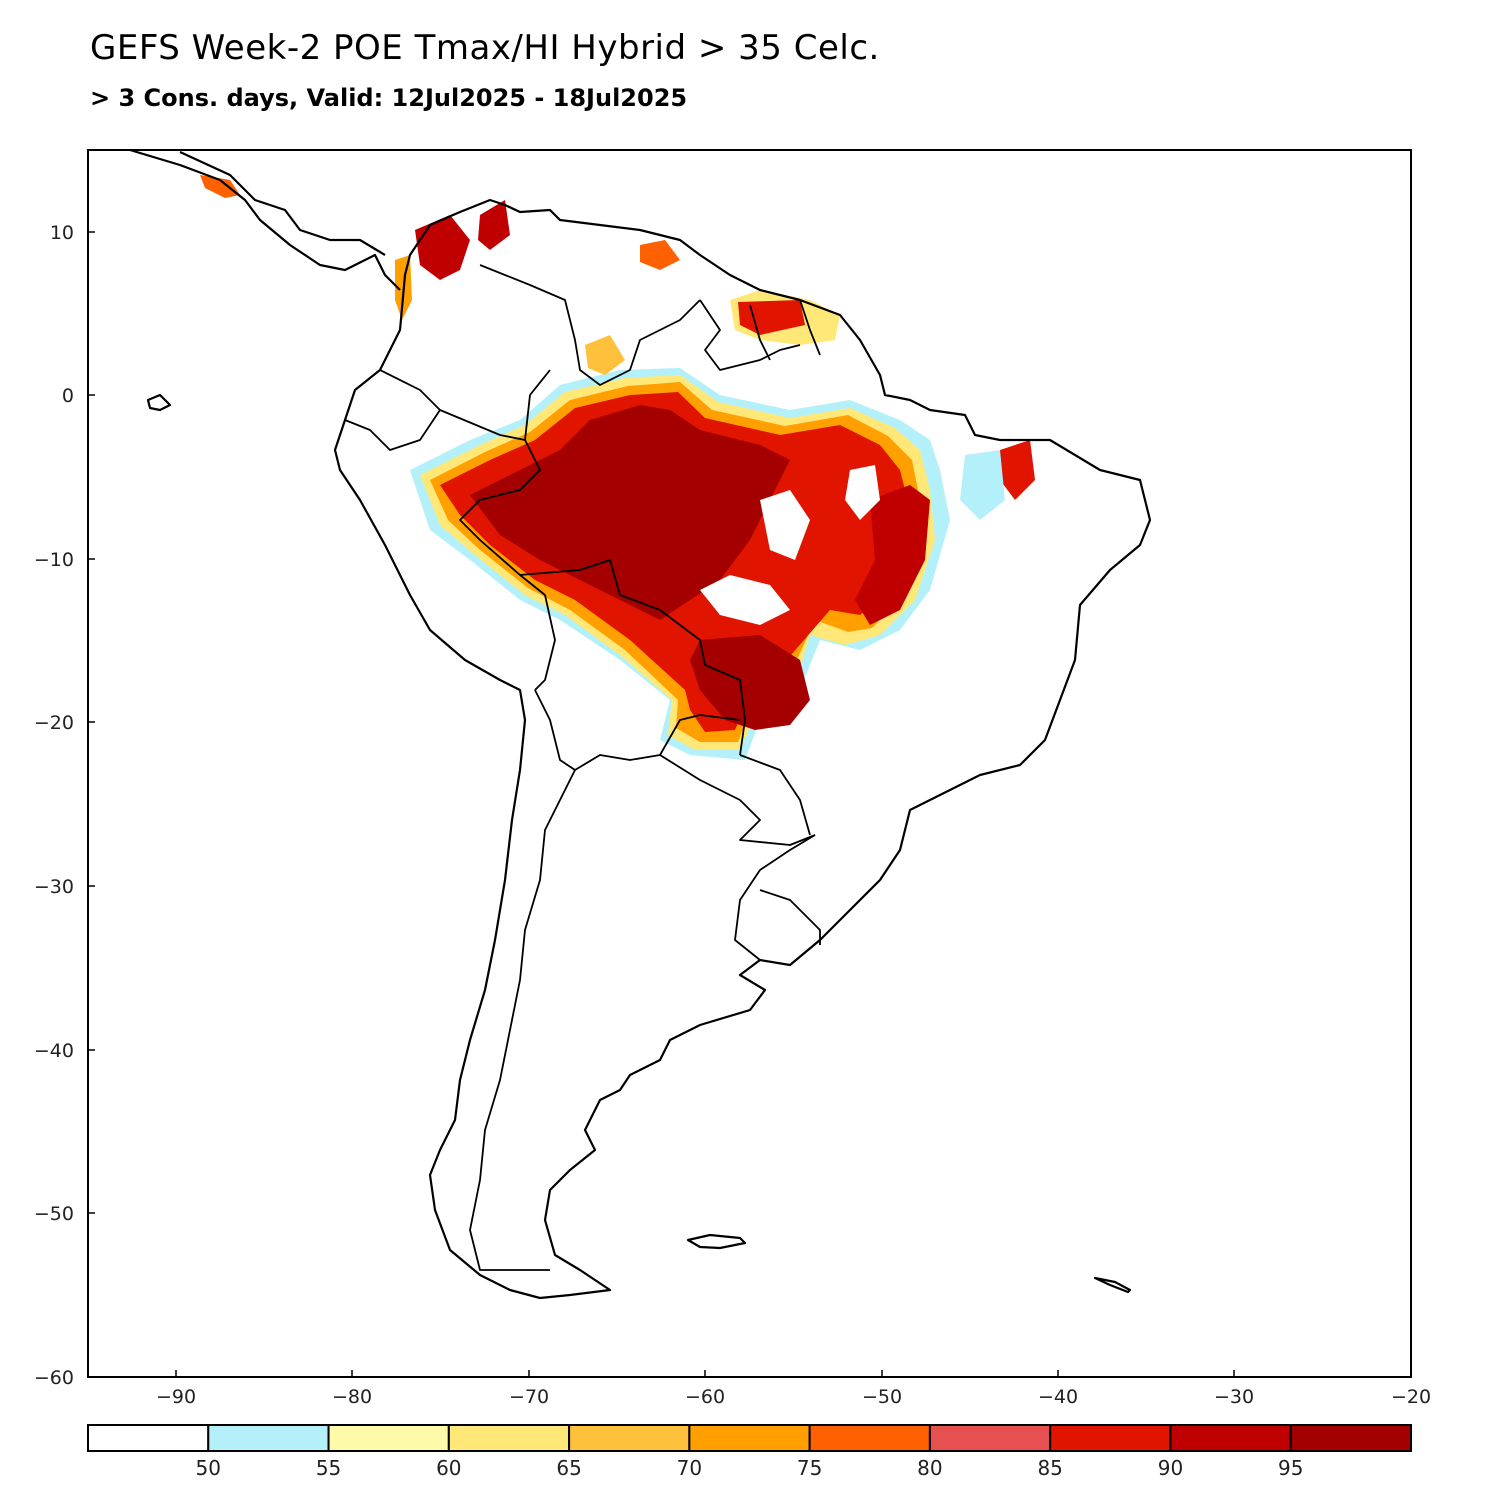 The image size is (1500, 1500). Describe the element at coordinates (54, 1214) in the screenshot. I see `lat-tick-label: −50` at that location.